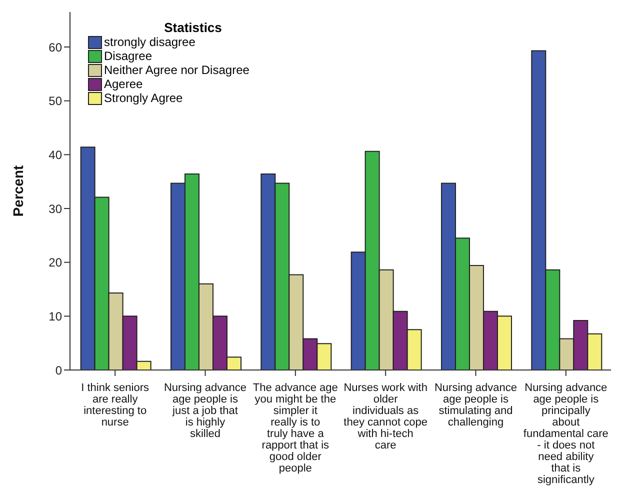 This screenshot has height=495, width=621. I want to click on y-tick-label: 40, so click(55, 155).